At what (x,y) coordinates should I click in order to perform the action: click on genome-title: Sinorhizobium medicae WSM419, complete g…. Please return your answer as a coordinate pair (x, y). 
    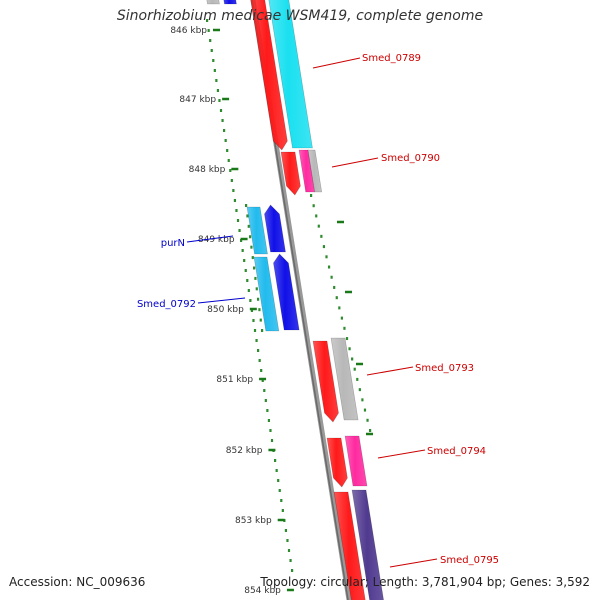
    Looking at the image, I should click on (300, 16).